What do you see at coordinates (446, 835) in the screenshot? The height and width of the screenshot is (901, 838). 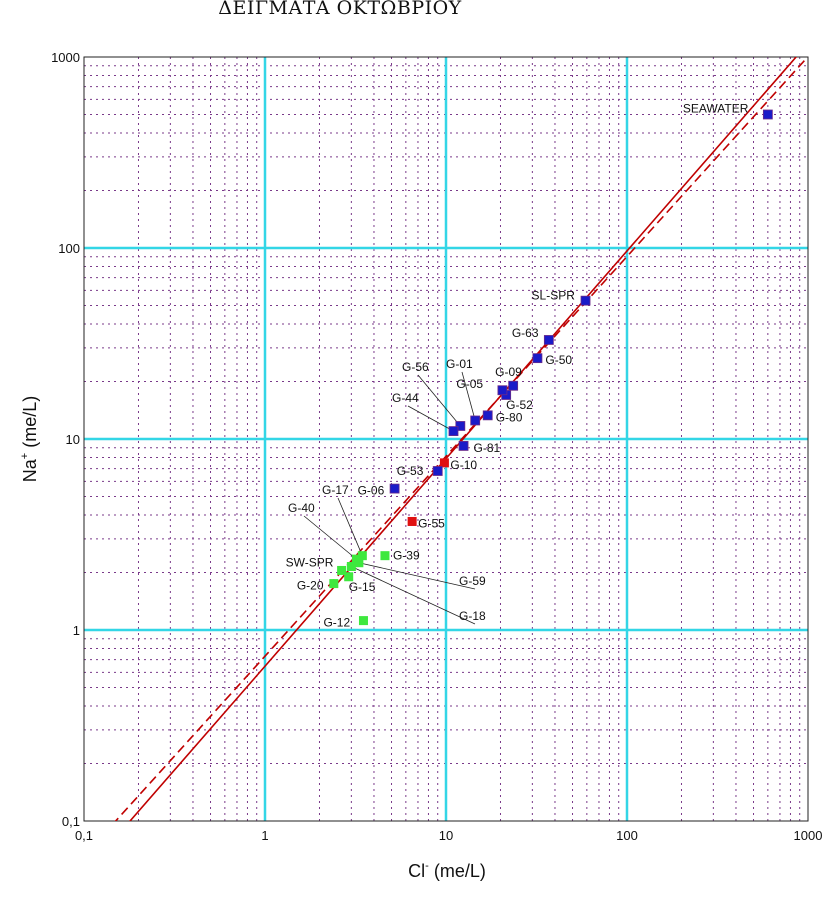 I see `x-tick-label: 10` at bounding box center [446, 835].